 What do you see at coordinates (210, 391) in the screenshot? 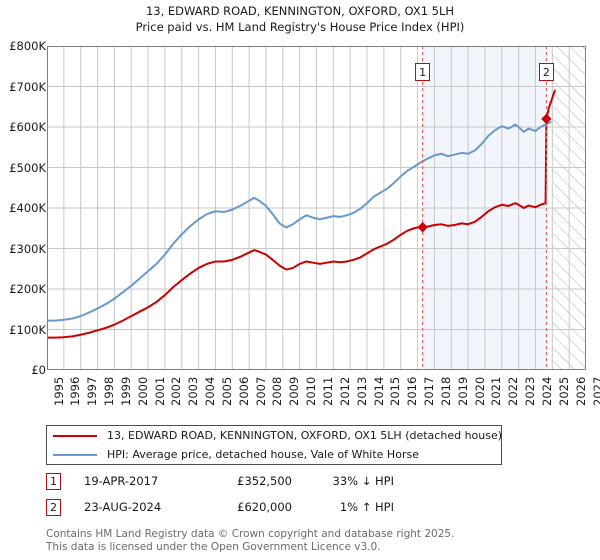
I see `x-axis-tick-label: 2004` at bounding box center [210, 391].